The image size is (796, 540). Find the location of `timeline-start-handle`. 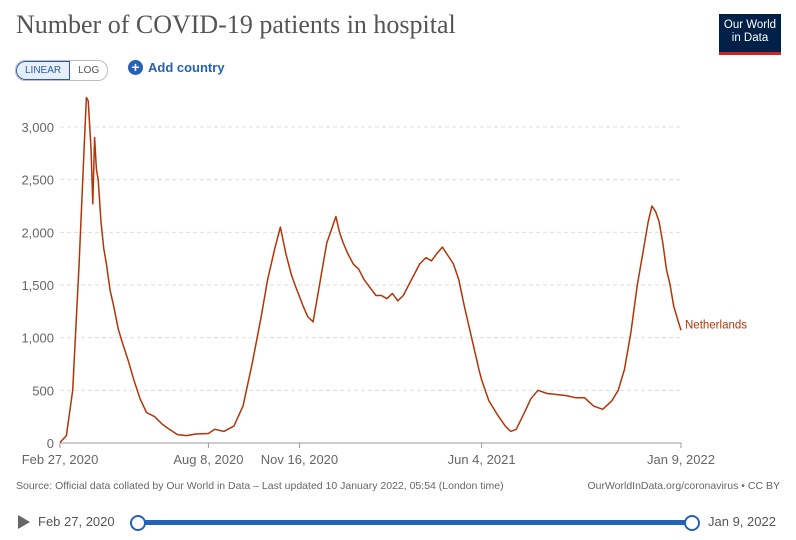

timeline-start-handle is located at coordinates (138, 523).